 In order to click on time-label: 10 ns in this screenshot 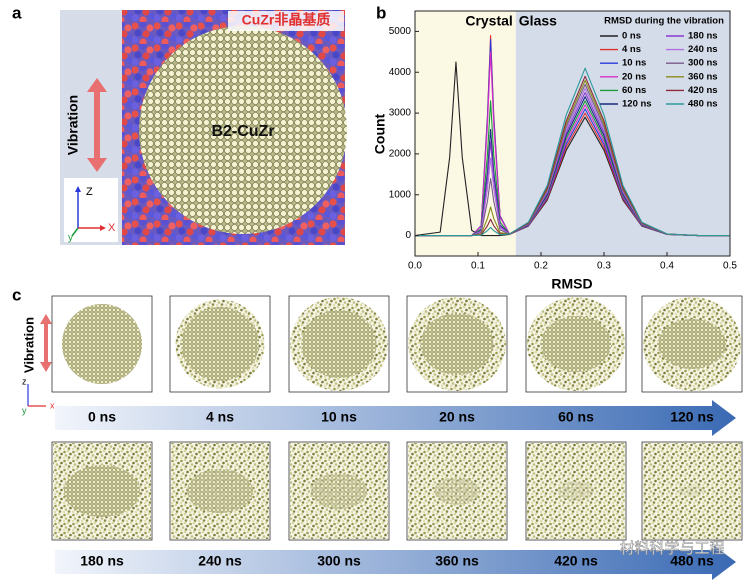, I will do `click(339, 417)`.